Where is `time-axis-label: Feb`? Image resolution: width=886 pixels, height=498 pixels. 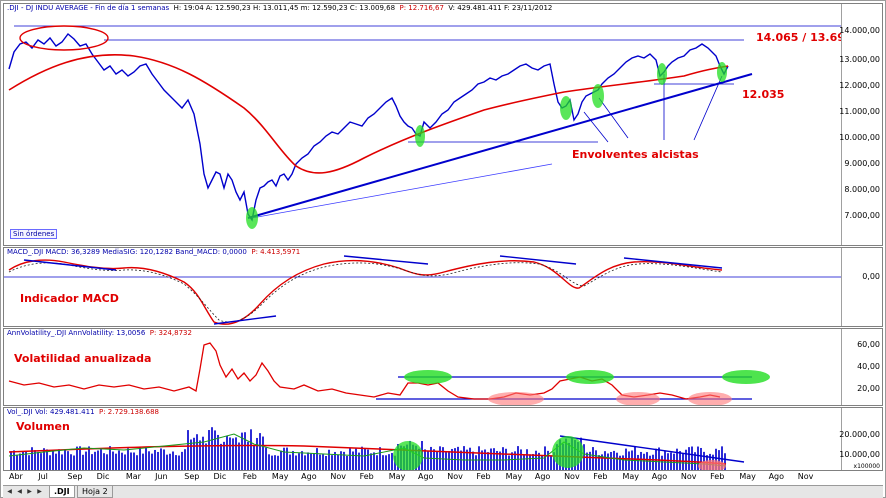
time-axis-label: Feb is located at coordinates (249, 476).